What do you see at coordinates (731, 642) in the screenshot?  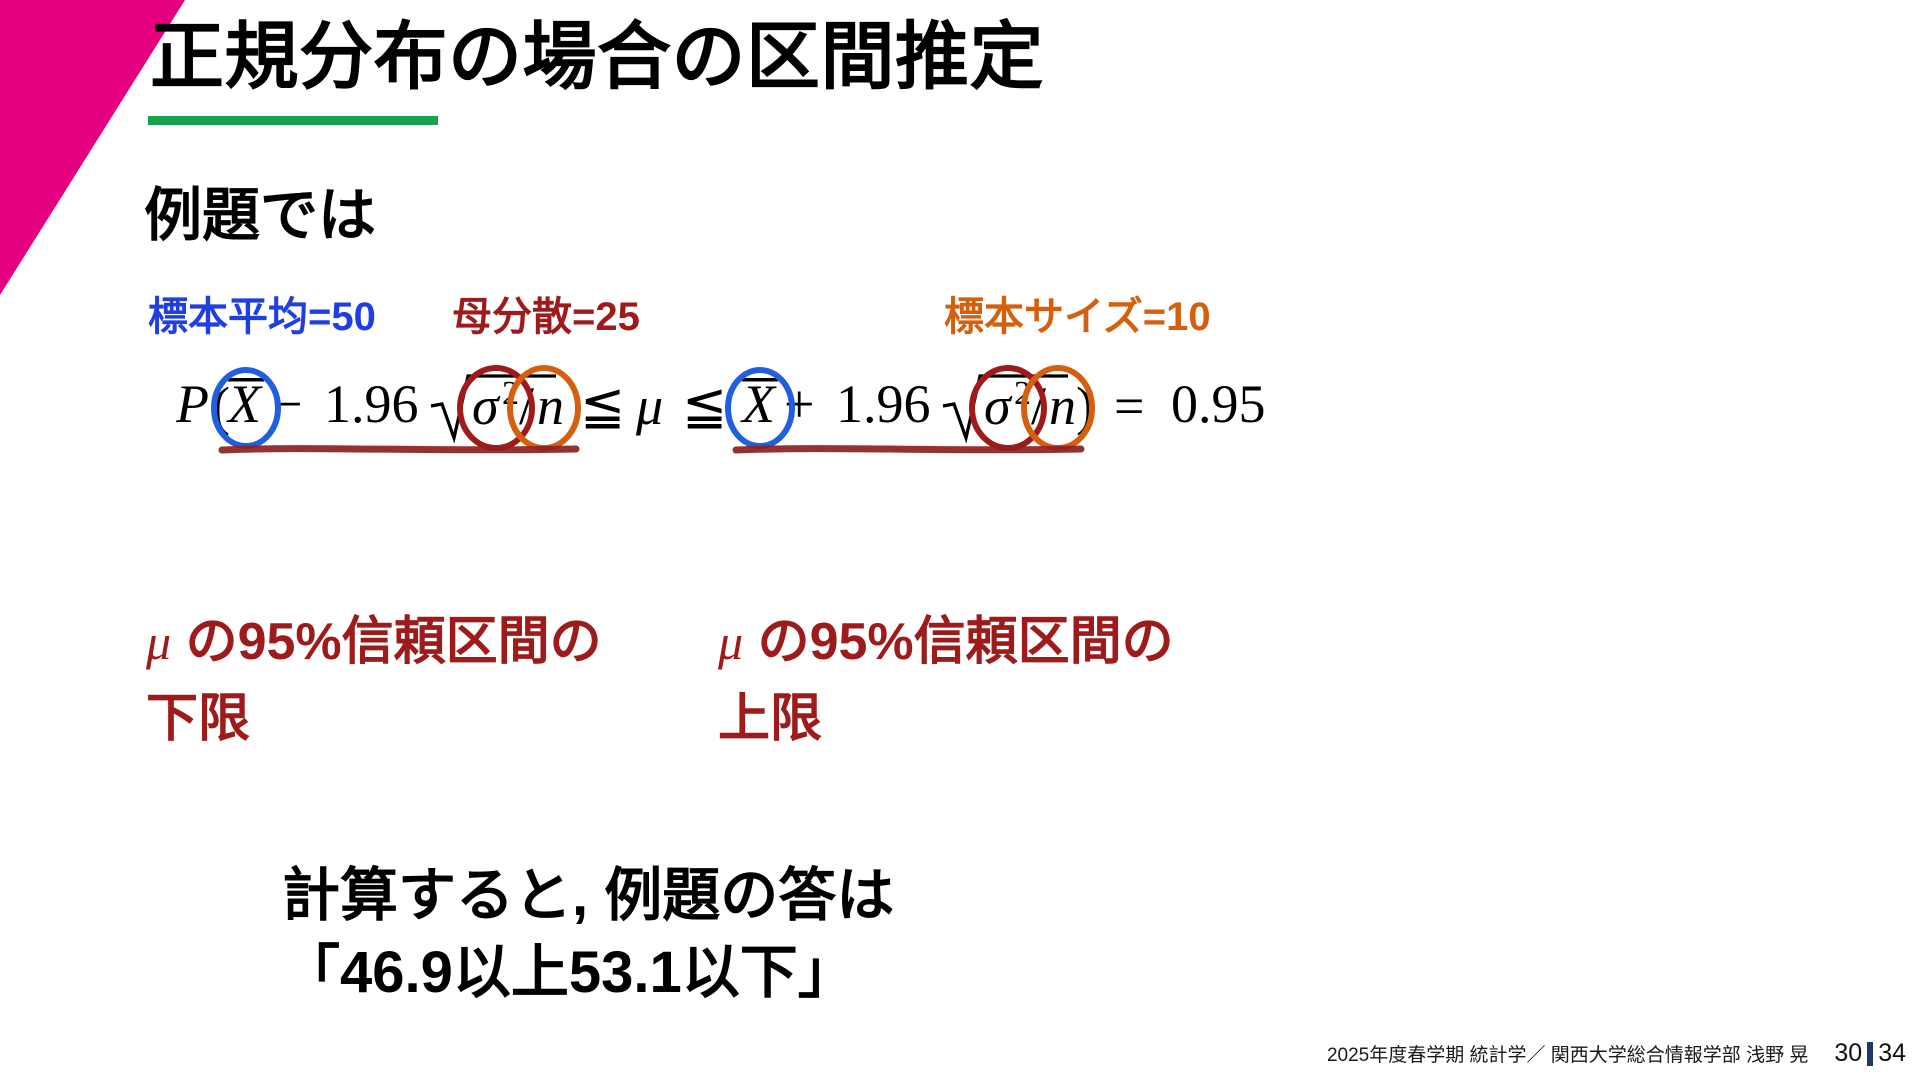 I see `upper-limit-mu: μ` at bounding box center [731, 642].